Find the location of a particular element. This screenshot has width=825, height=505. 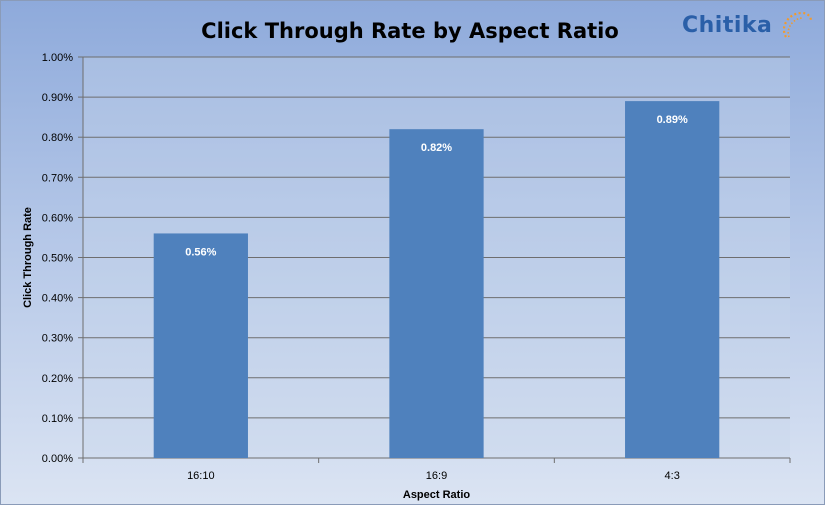

x-axis-title: Aspect Ratio is located at coordinates (437, 495).